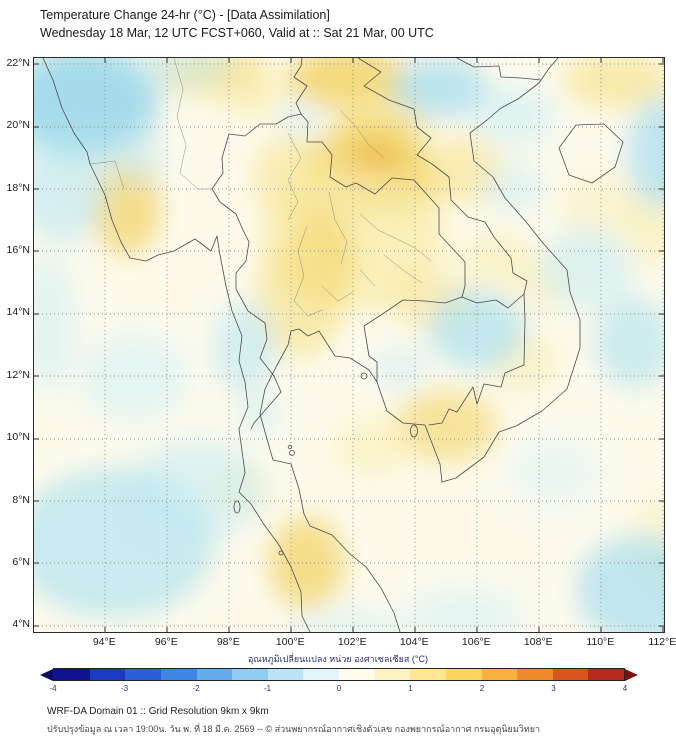 Image resolution: width=676 pixels, height=756 pixels. What do you see at coordinates (256, 271) in the screenshot?
I see `border-myanmar-thailand` at bounding box center [256, 271].